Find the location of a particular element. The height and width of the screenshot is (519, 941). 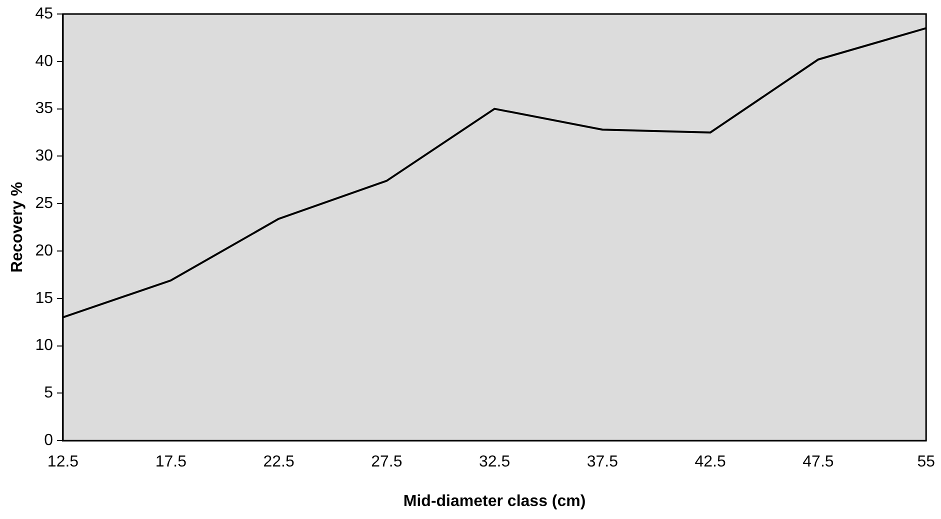

x-tick-label: 32.5 is located at coordinates (494, 462).